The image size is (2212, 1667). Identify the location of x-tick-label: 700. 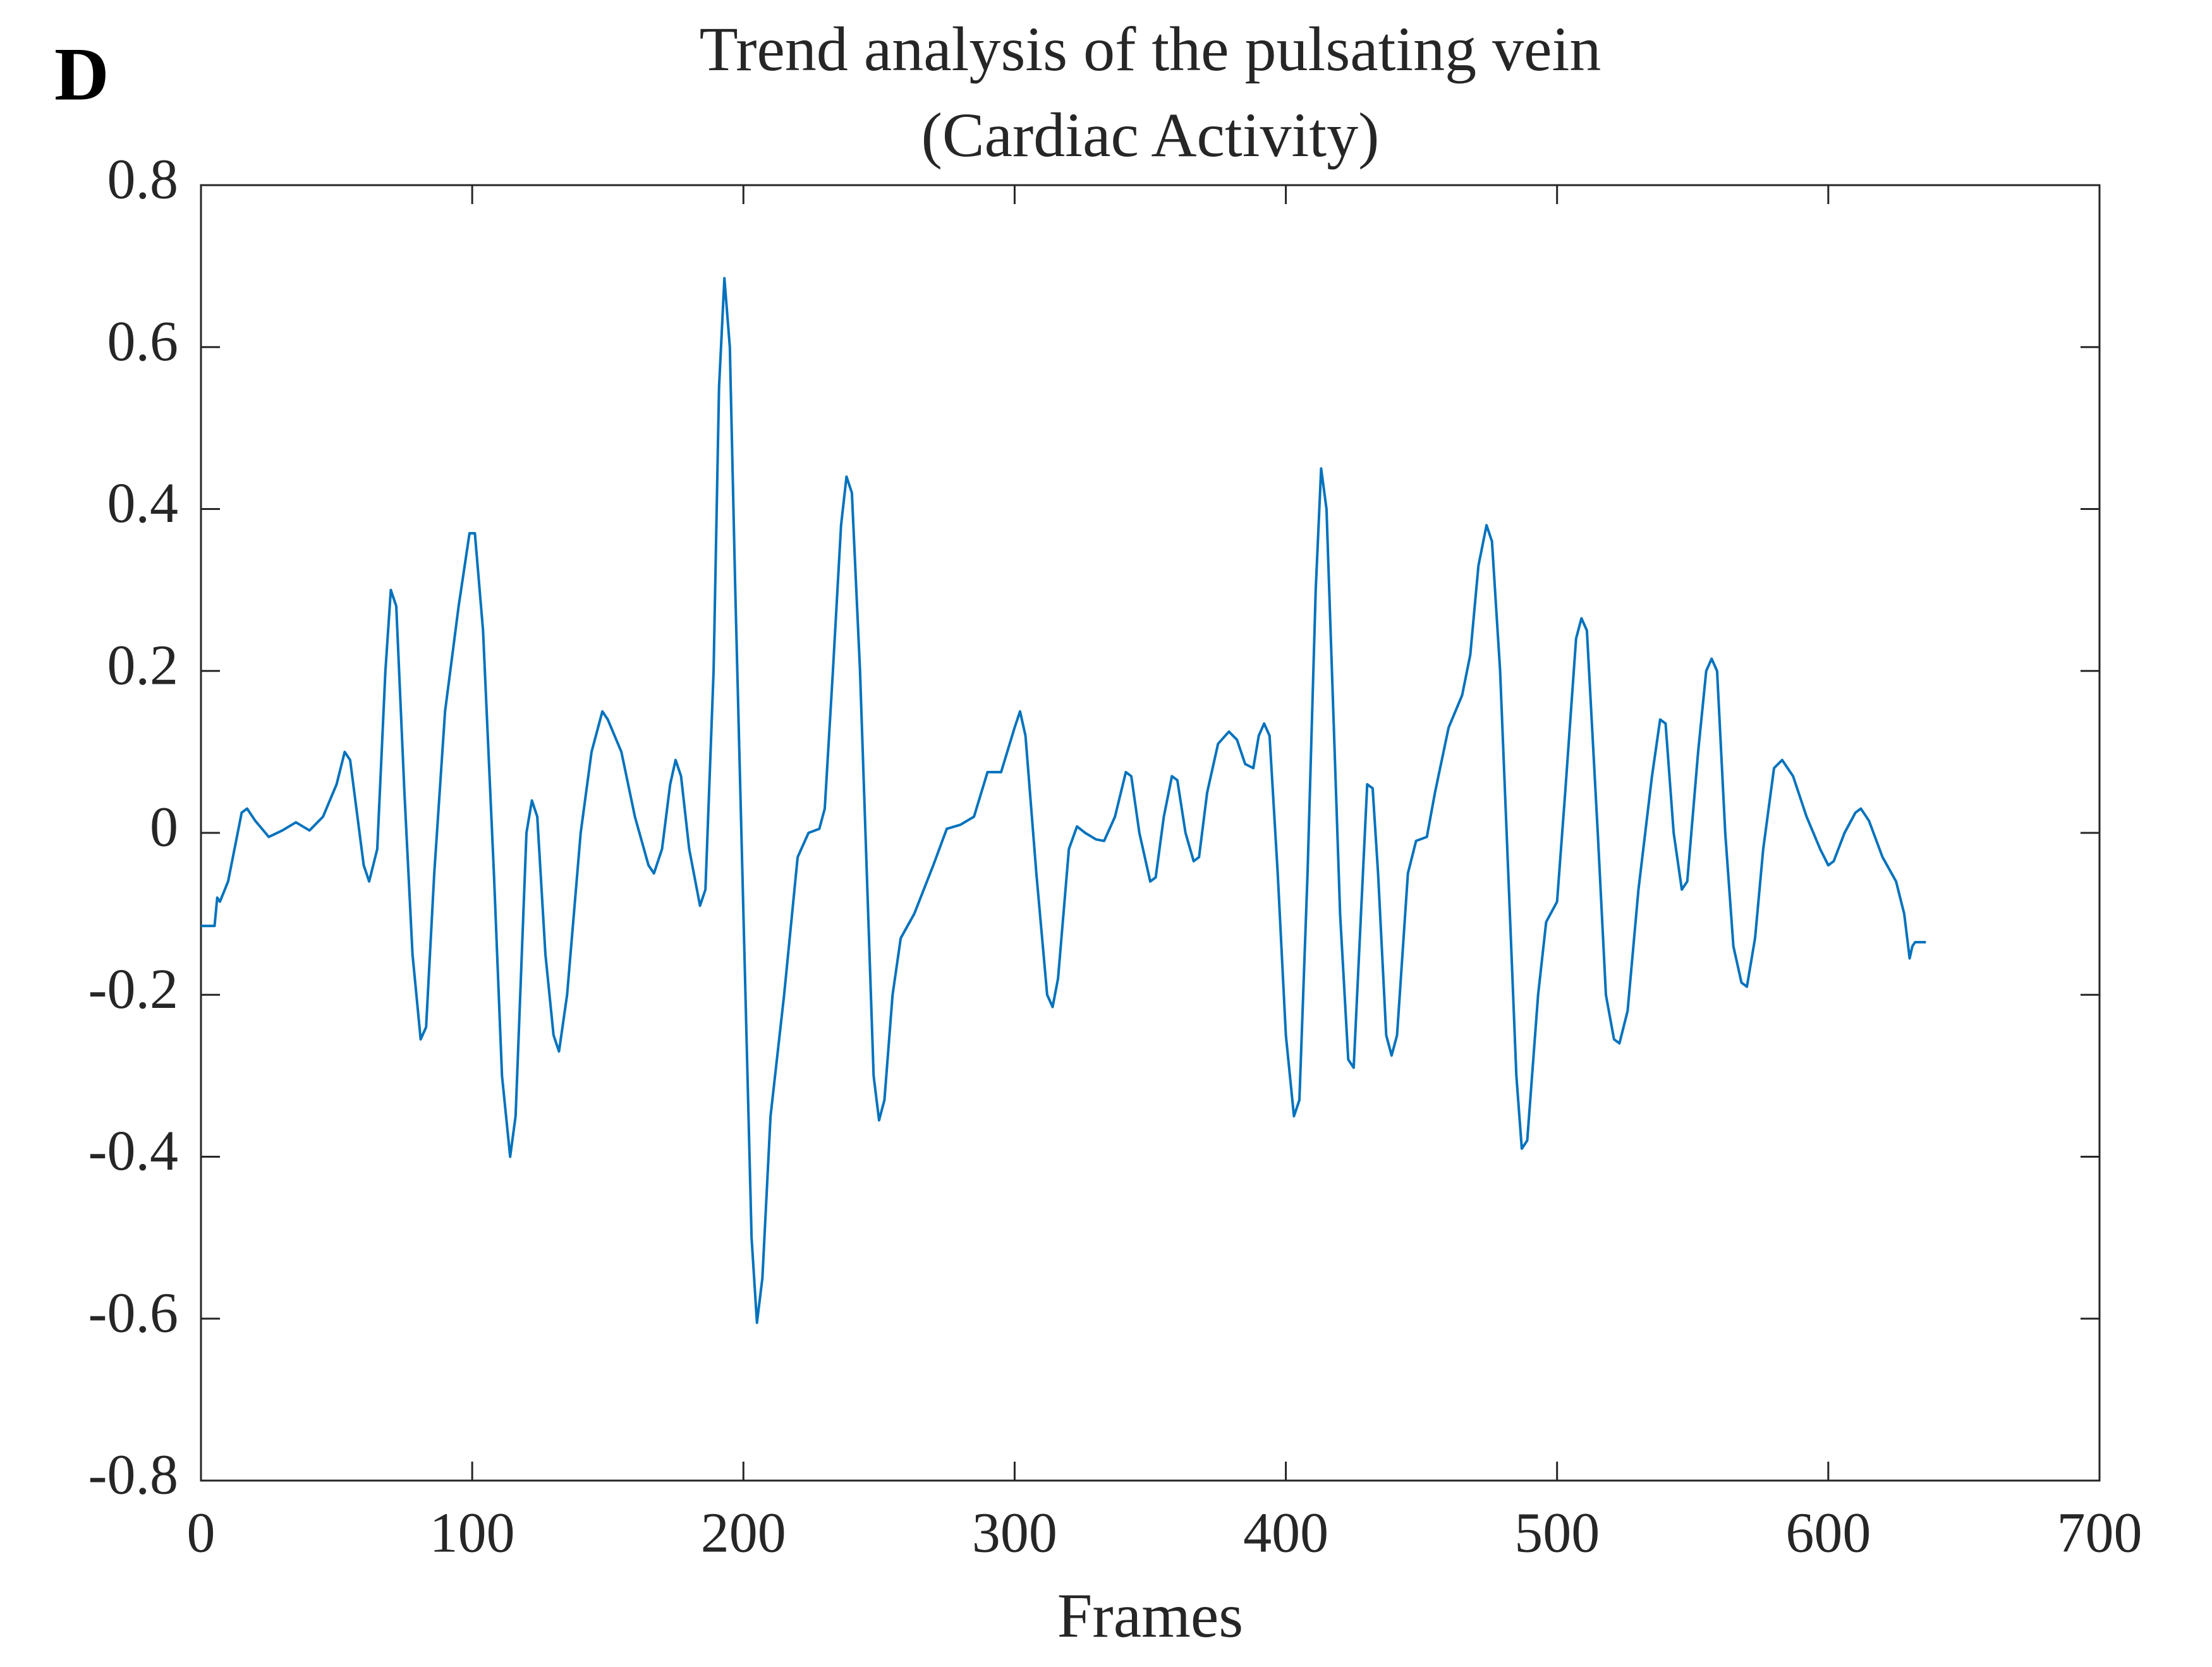
(2099, 1533).